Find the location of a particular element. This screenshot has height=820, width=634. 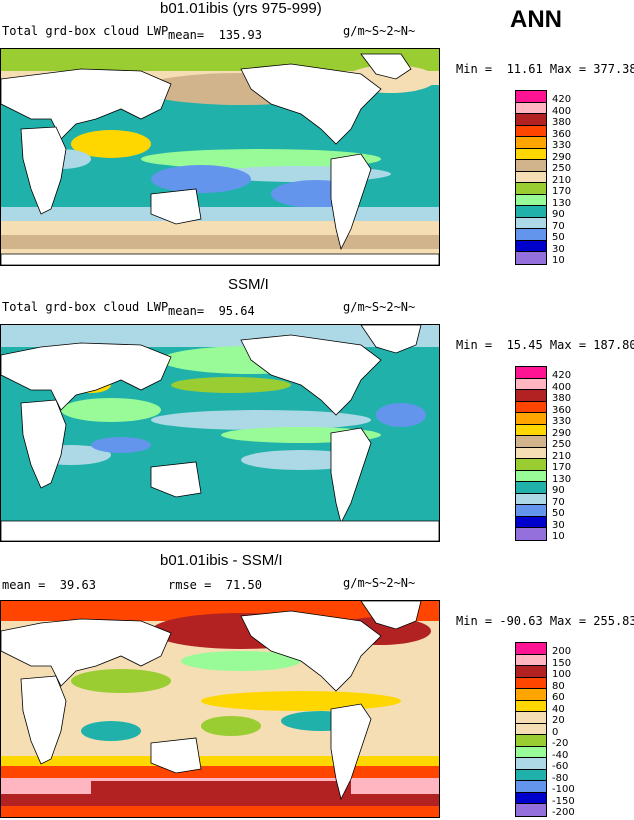

panel2-legend-label: 130 is located at coordinates (562, 479).